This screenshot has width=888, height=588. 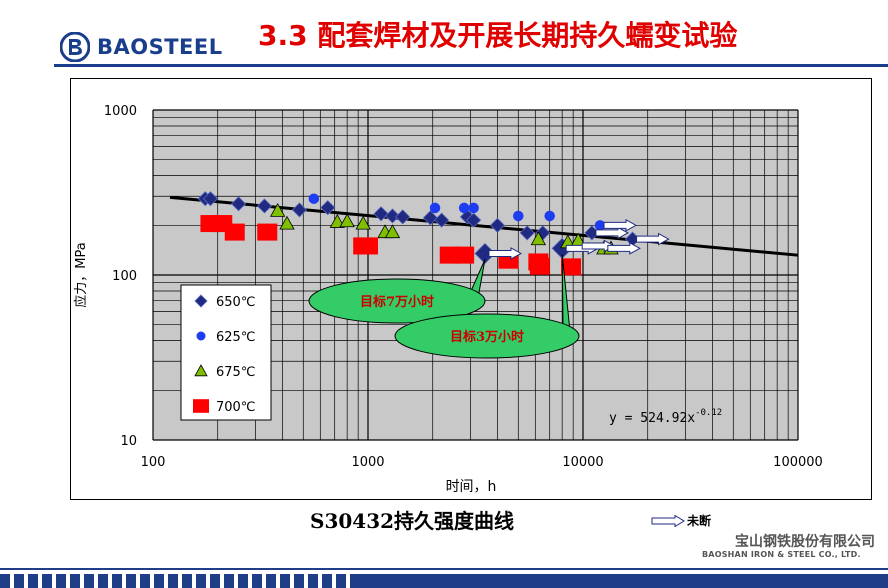 I want to click on company-name-en: BAOSHAN IRON & STEEL CO., LTD., so click(x=781, y=554).